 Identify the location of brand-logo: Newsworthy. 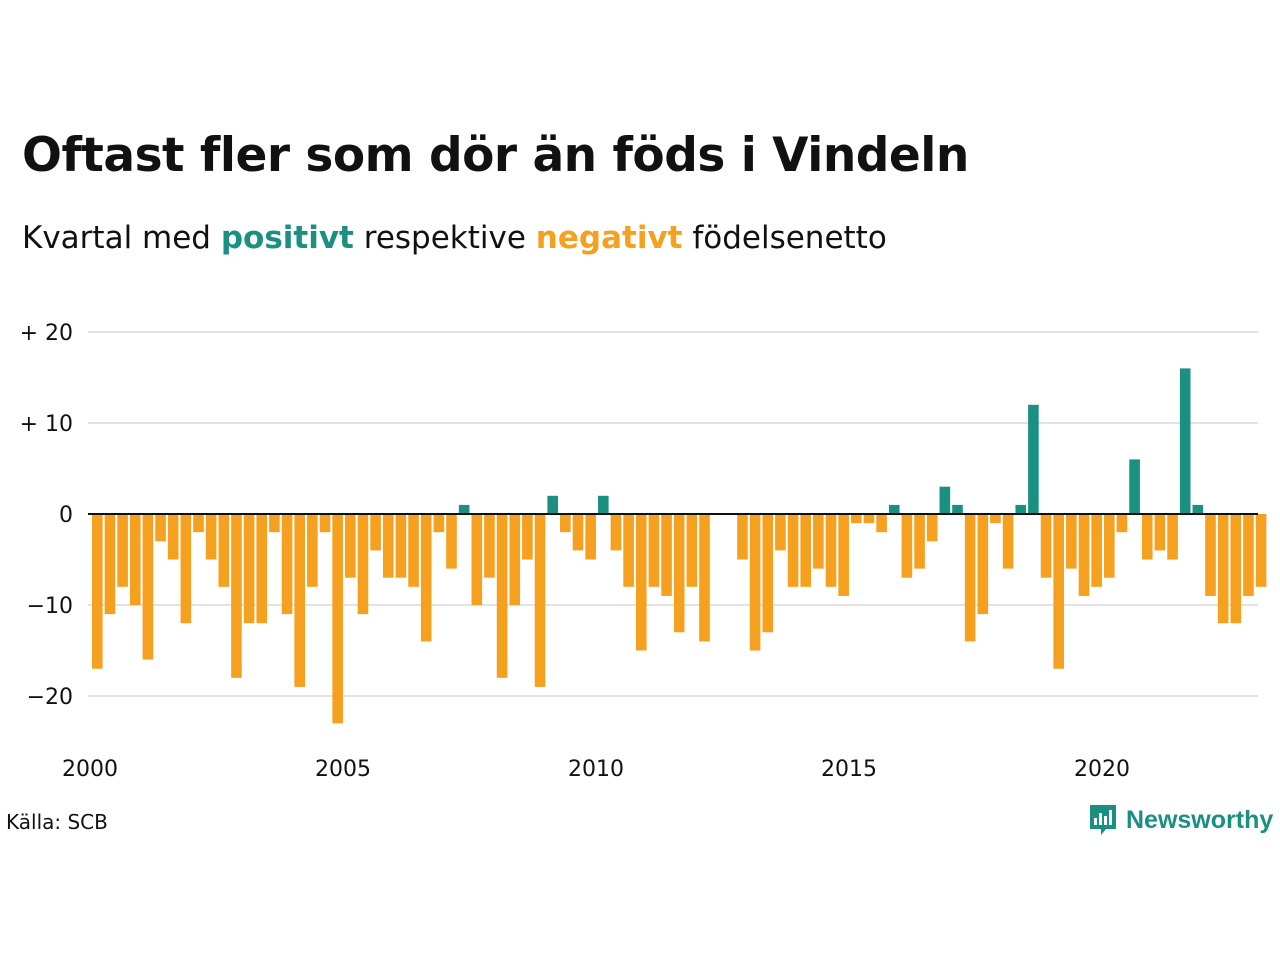
(1180, 820).